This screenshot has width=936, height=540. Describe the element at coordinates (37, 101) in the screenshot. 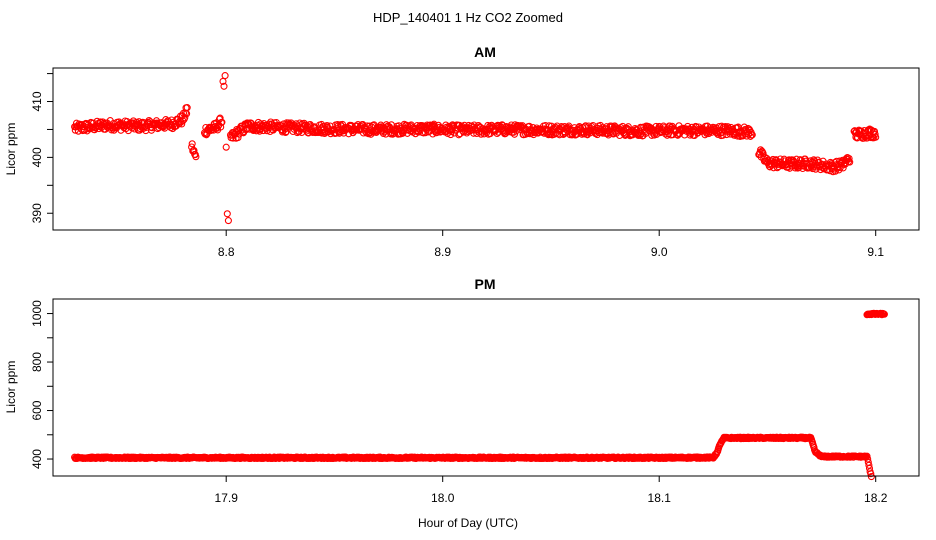

I see `am-y-tick-label: 410` at that location.